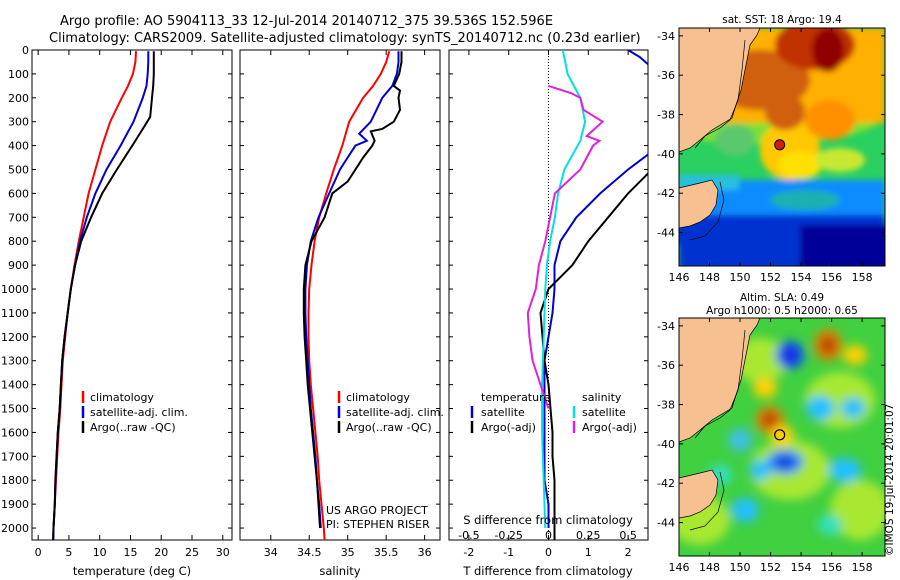 The width and height of the screenshot is (900, 580). I want to click on salinity-xtick-label: 35.5, so click(386, 552).